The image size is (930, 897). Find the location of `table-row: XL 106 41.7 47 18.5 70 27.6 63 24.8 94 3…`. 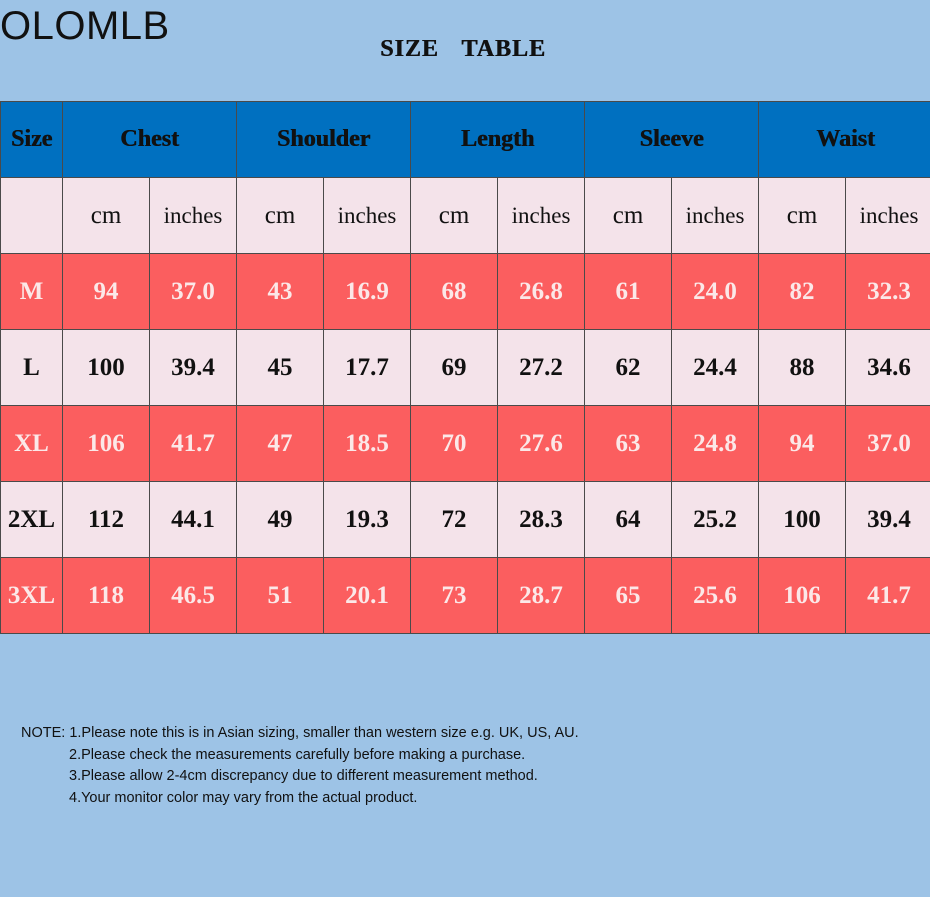

table-row: XL 106 41.7 47 18.5 70 27.6 63 24.8 94 3… is located at coordinates (465, 443).